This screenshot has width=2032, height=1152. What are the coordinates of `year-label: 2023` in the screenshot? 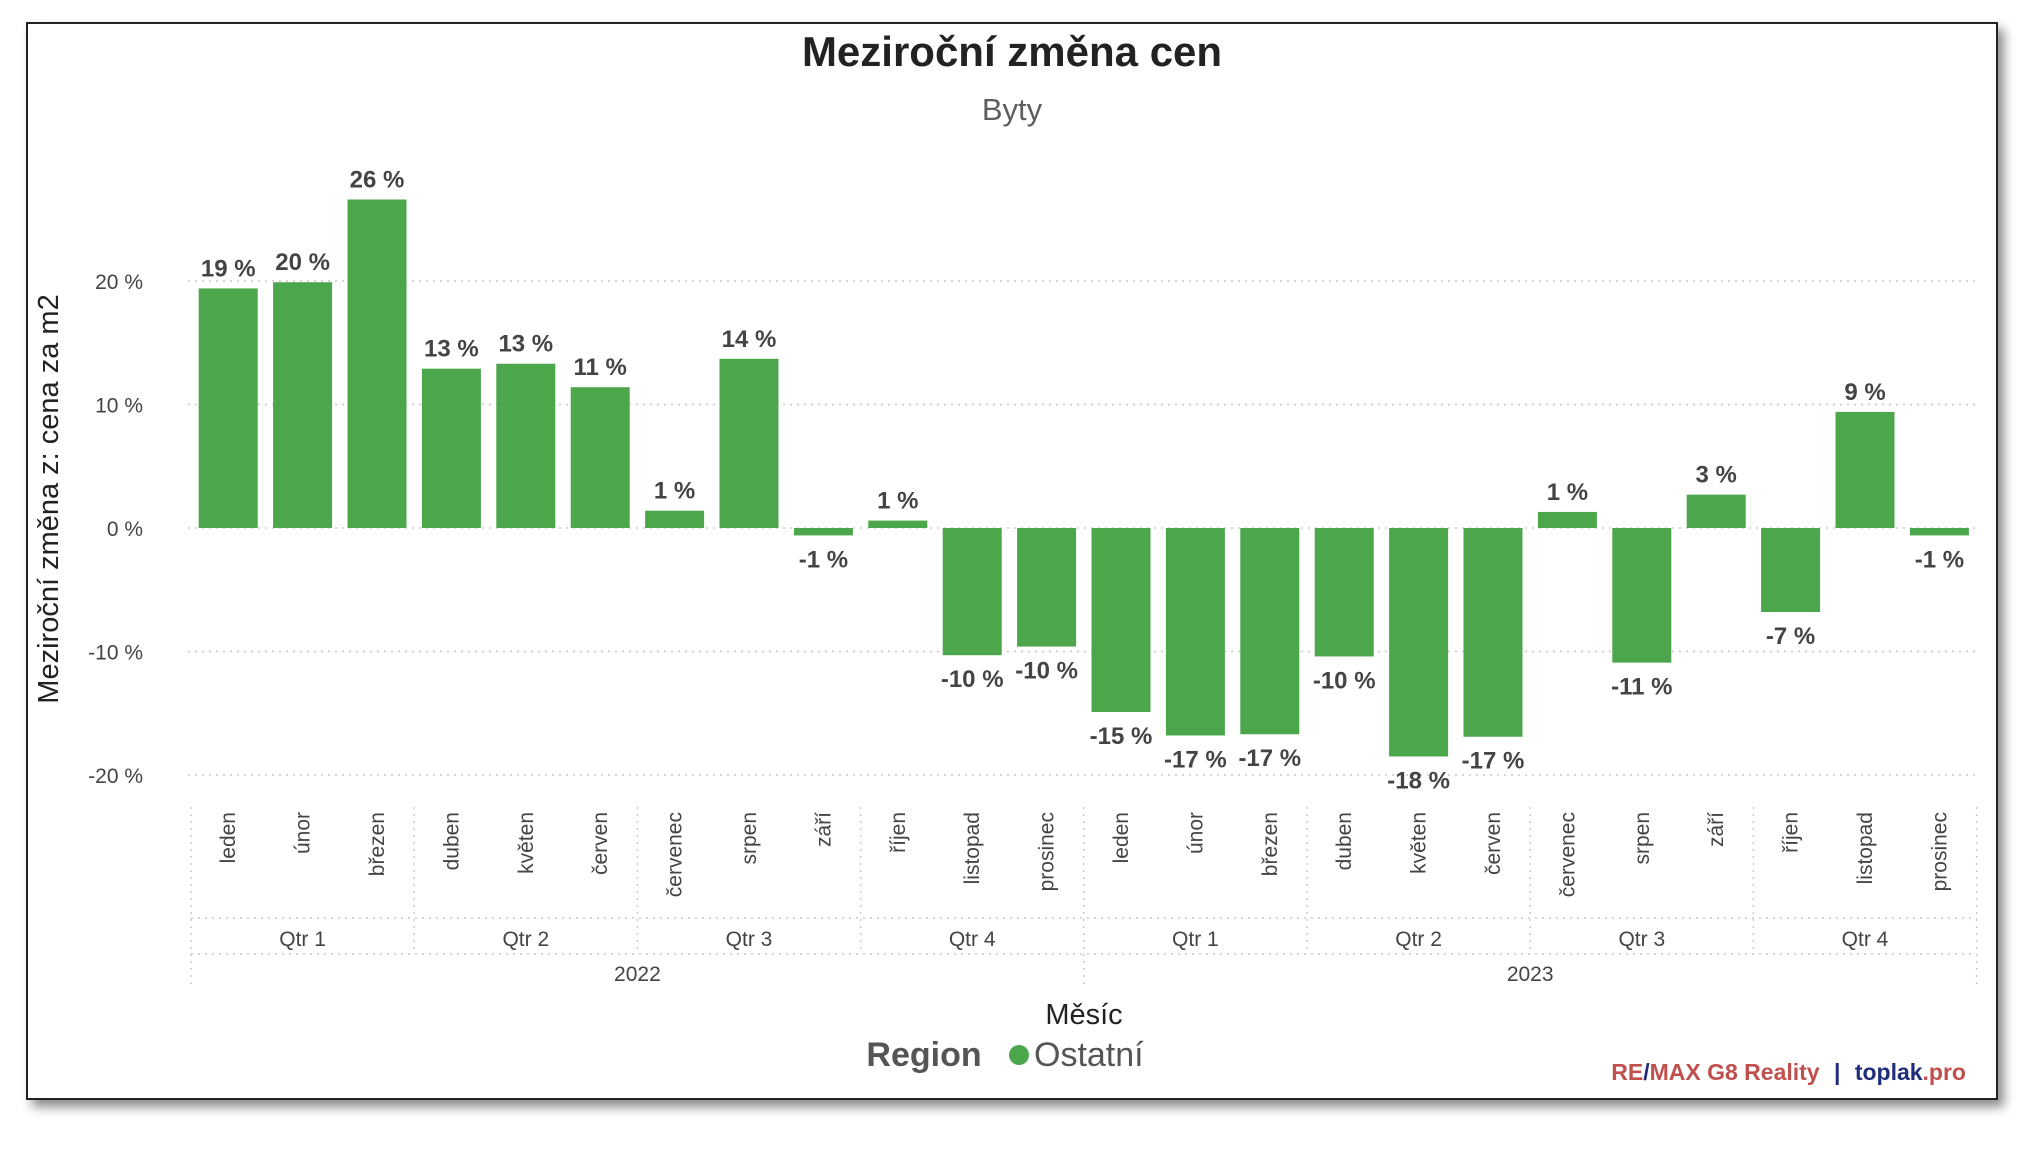 It's located at (1530, 974).